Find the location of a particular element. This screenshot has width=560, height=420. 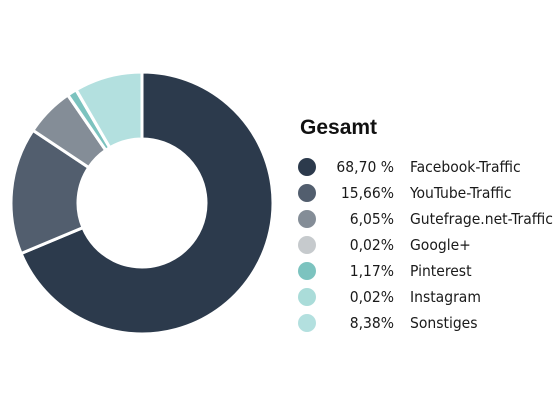

legend-item: 1,17% Pinterest is located at coordinates (425, 270).